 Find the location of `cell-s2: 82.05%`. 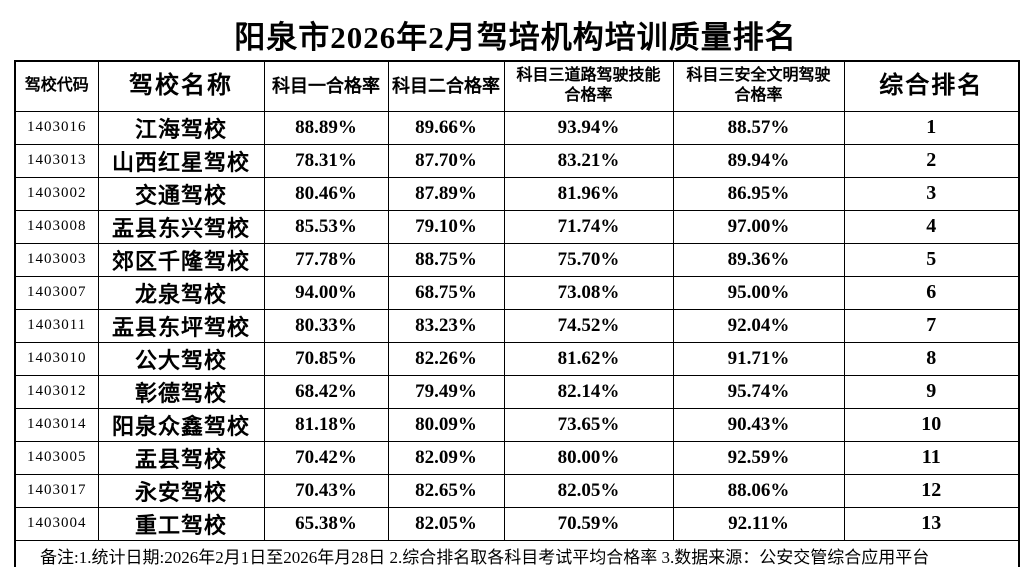

cell-s2: 82.05% is located at coordinates (446, 523).